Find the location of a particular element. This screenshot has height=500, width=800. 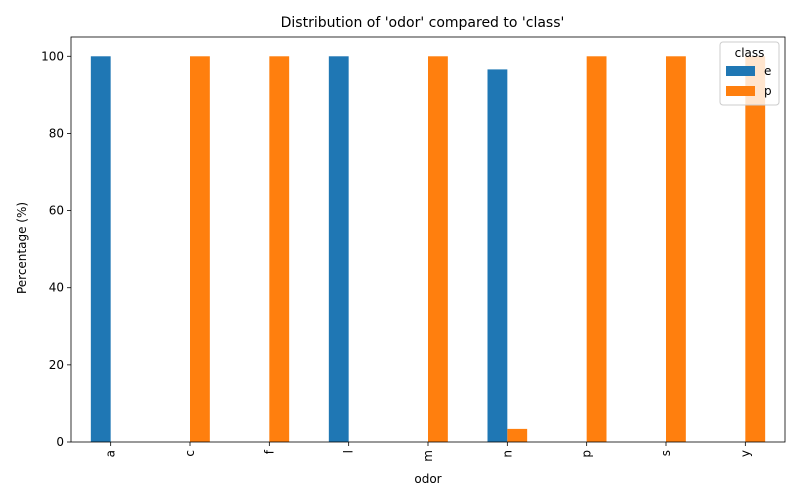

x-tick-label: s is located at coordinates (666, 453).